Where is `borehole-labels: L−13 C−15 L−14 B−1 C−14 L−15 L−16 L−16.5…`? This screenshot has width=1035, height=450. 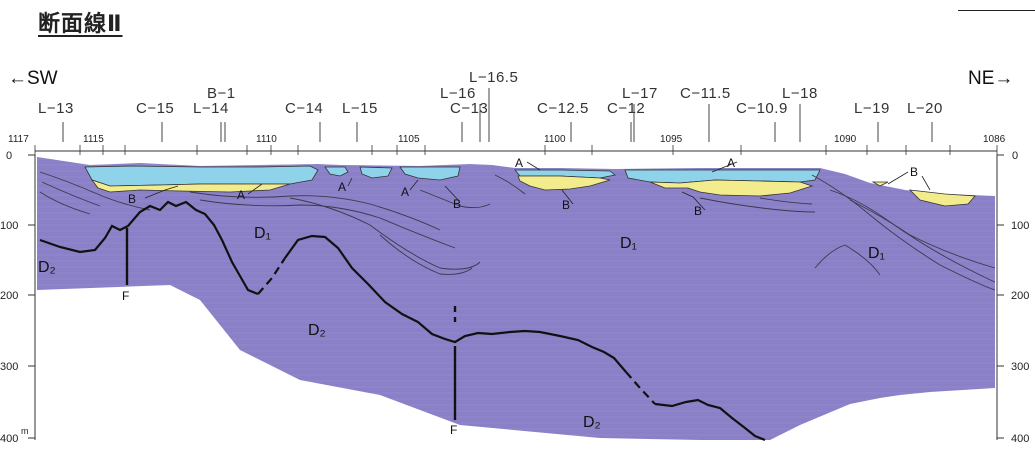 borehole-labels: L−13 C−15 L−14 B−1 C−14 L−15 L−16 L−16.5… is located at coordinates (490, 93).